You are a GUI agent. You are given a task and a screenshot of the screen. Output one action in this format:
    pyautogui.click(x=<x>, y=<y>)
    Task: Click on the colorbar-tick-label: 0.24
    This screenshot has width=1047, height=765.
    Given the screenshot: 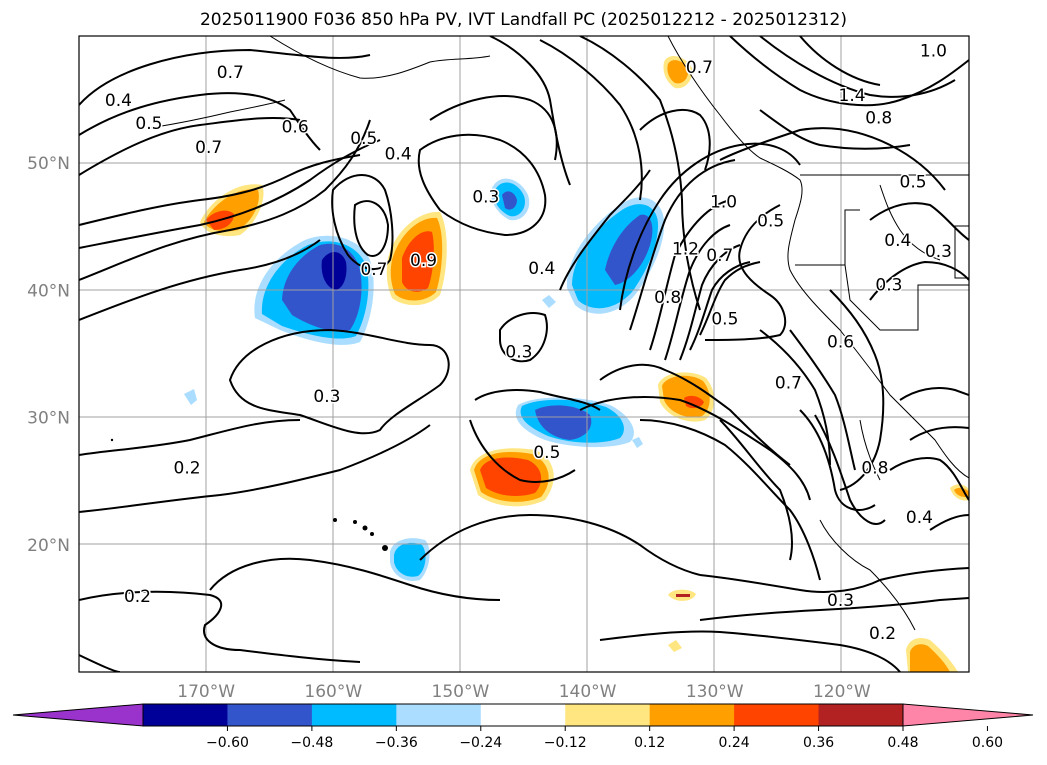 What is the action you would take?
    pyautogui.click(x=734, y=743)
    